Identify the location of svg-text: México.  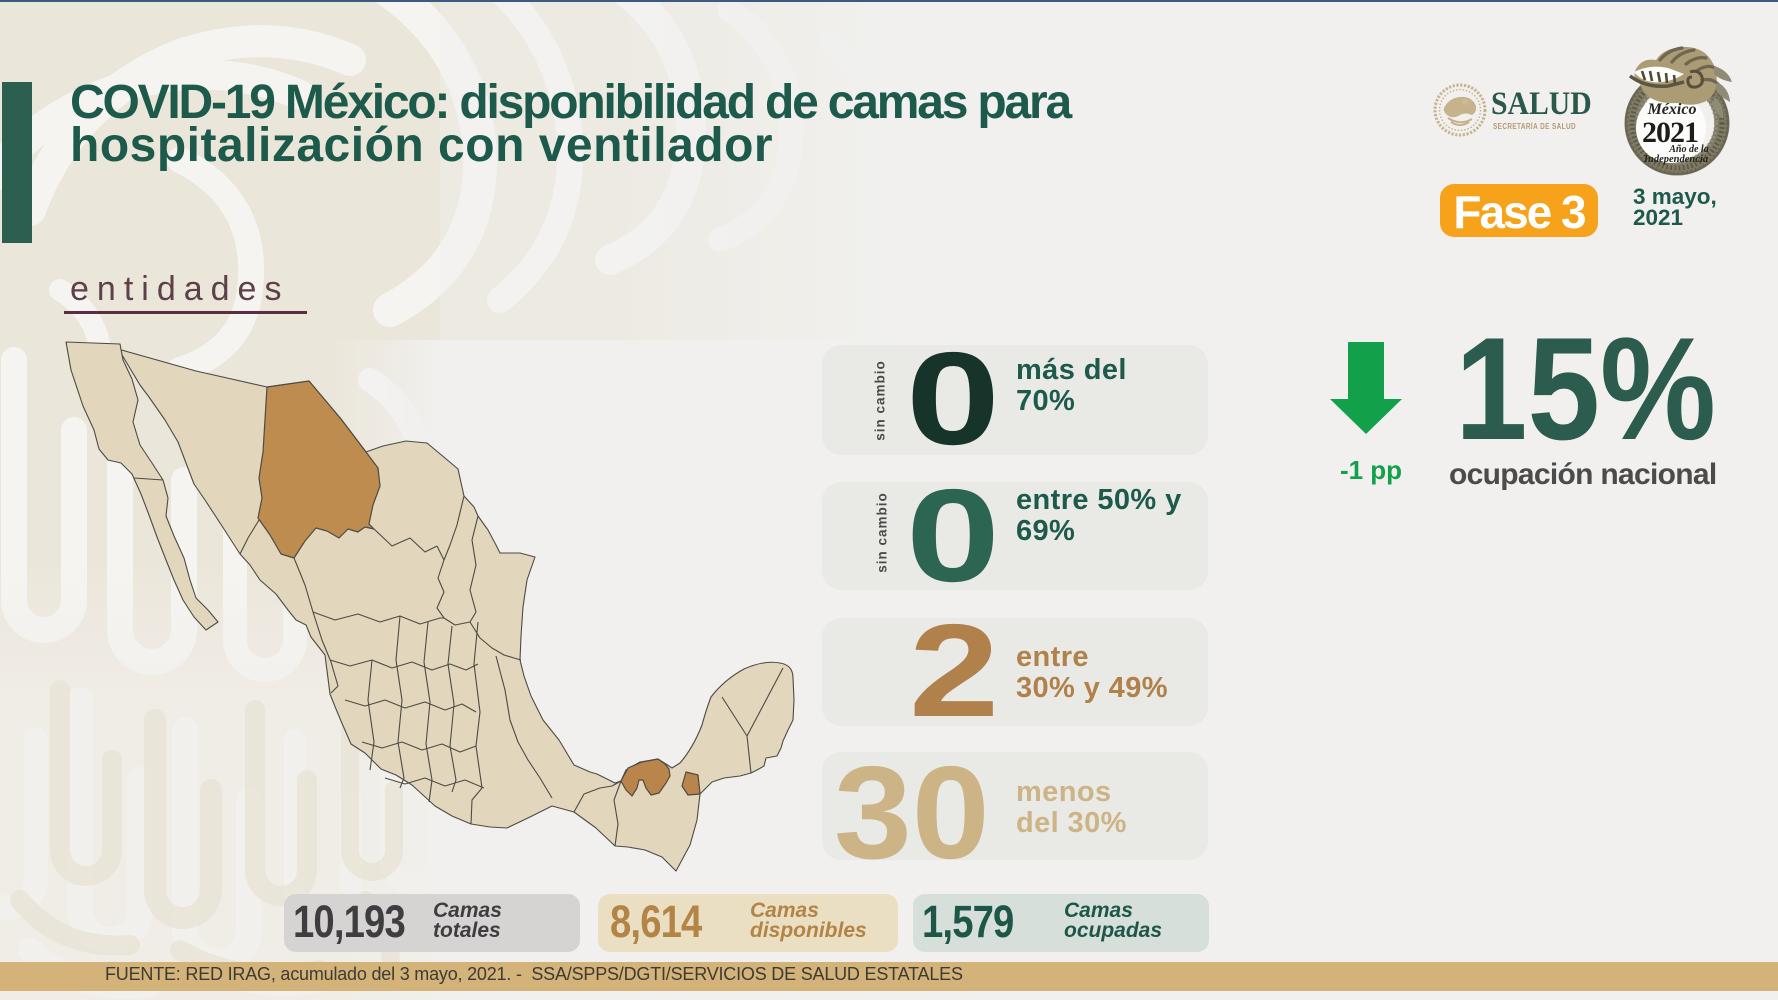
(1672, 109).